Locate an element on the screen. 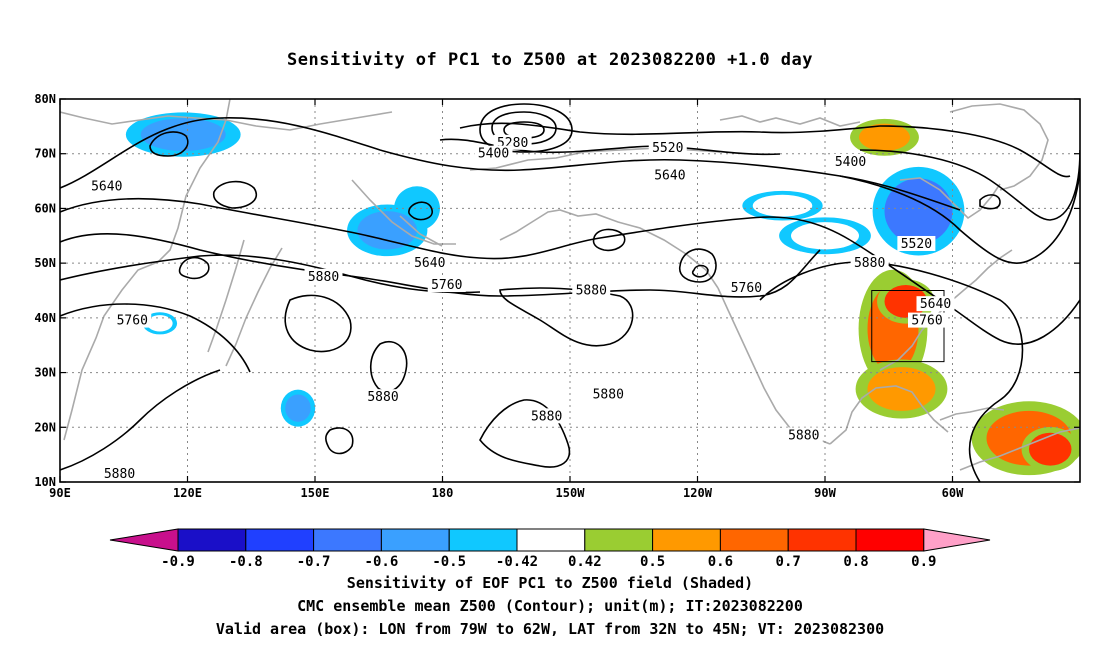 This screenshot has width=1100, height=650. contour-cell-130w is located at coordinates (697, 265).